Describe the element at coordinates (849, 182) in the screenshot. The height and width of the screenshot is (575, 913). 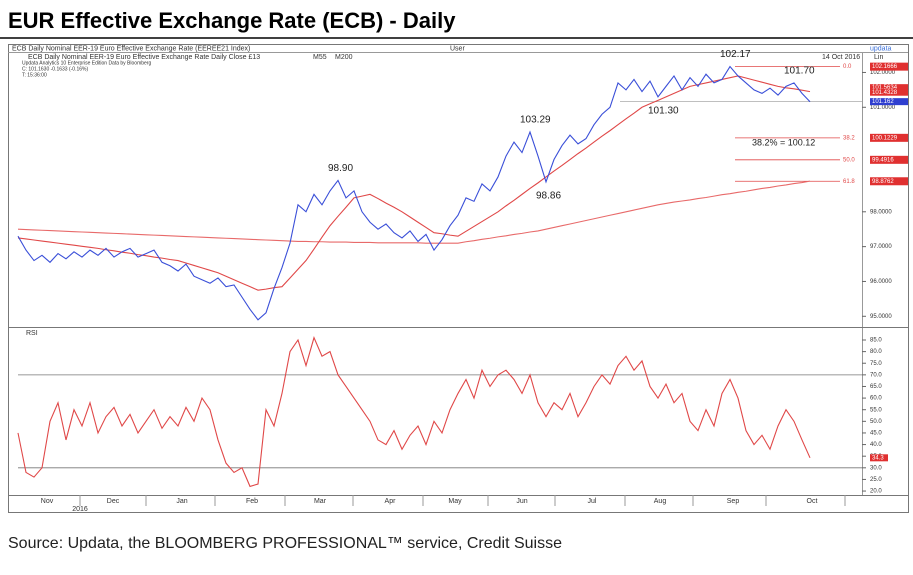
I see `fib-label: 61.8` at that location.